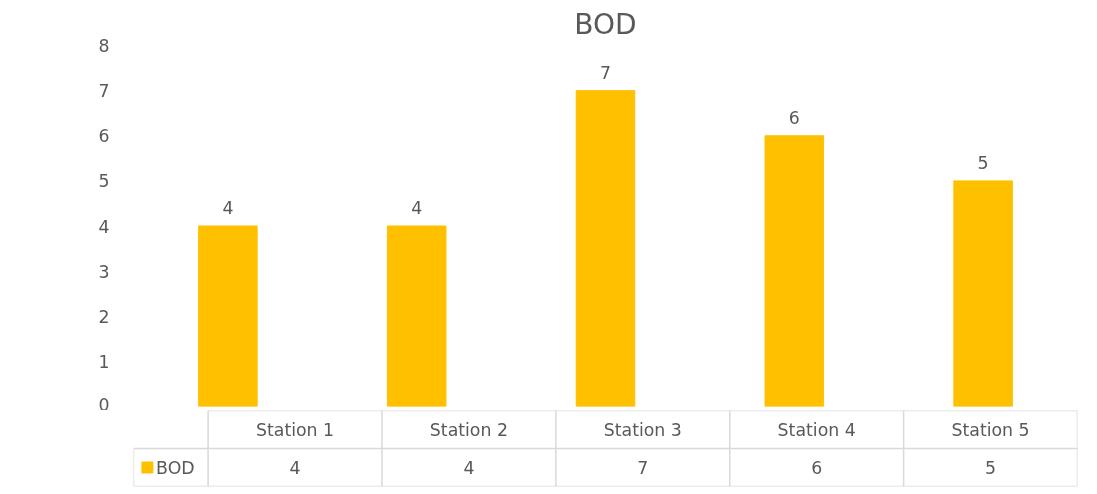  Describe the element at coordinates (104, 136) in the screenshot. I see `y-tick-label: 6` at that location.